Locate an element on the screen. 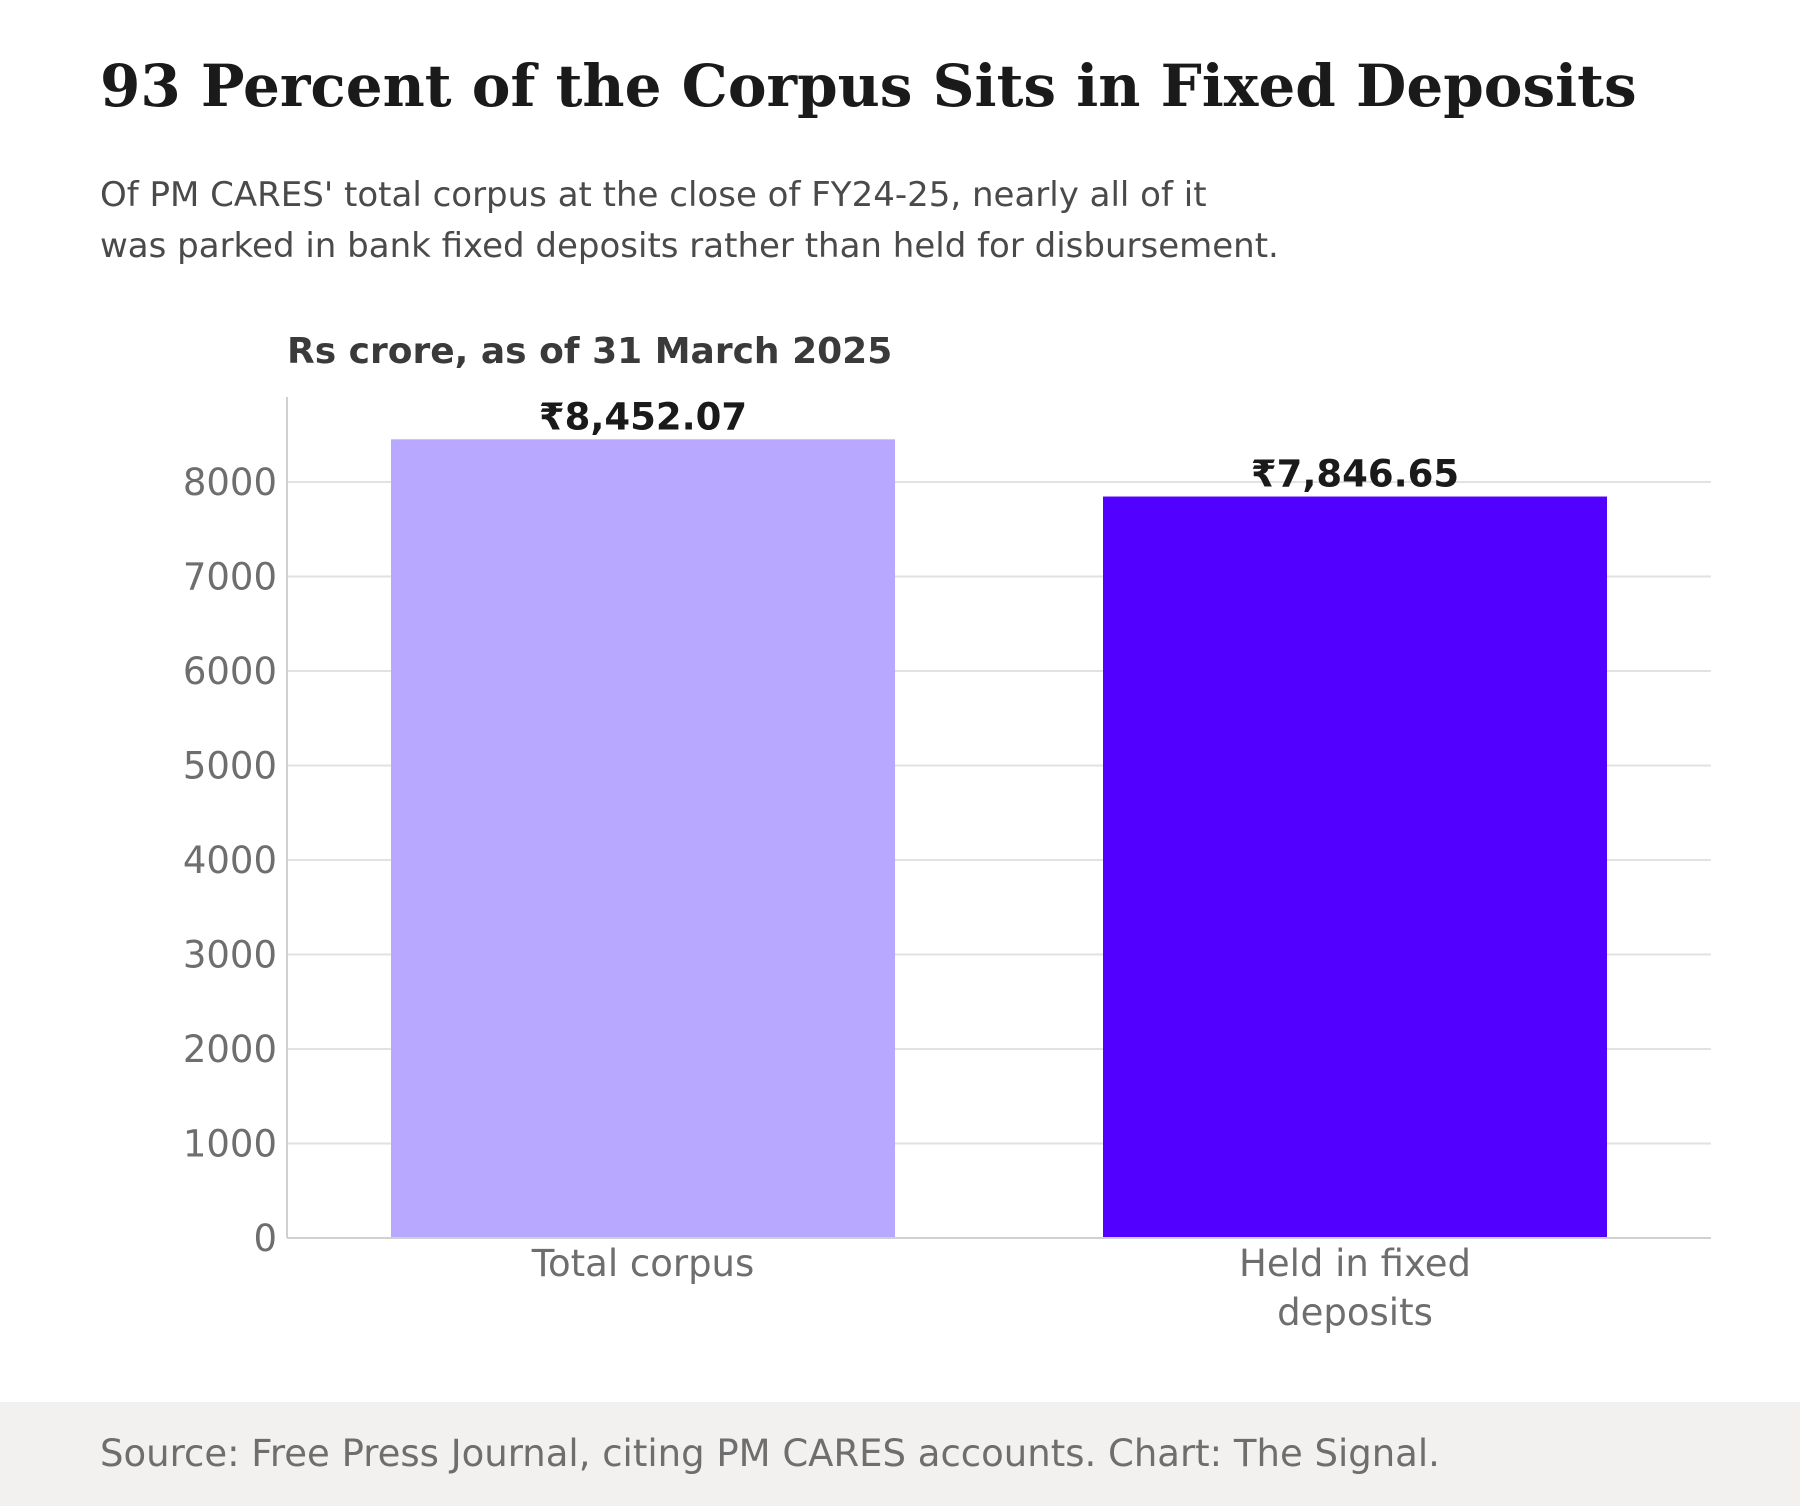 This screenshot has height=1506, width=1800. bar-value-label: ₹7,846.65 is located at coordinates (1355, 474).